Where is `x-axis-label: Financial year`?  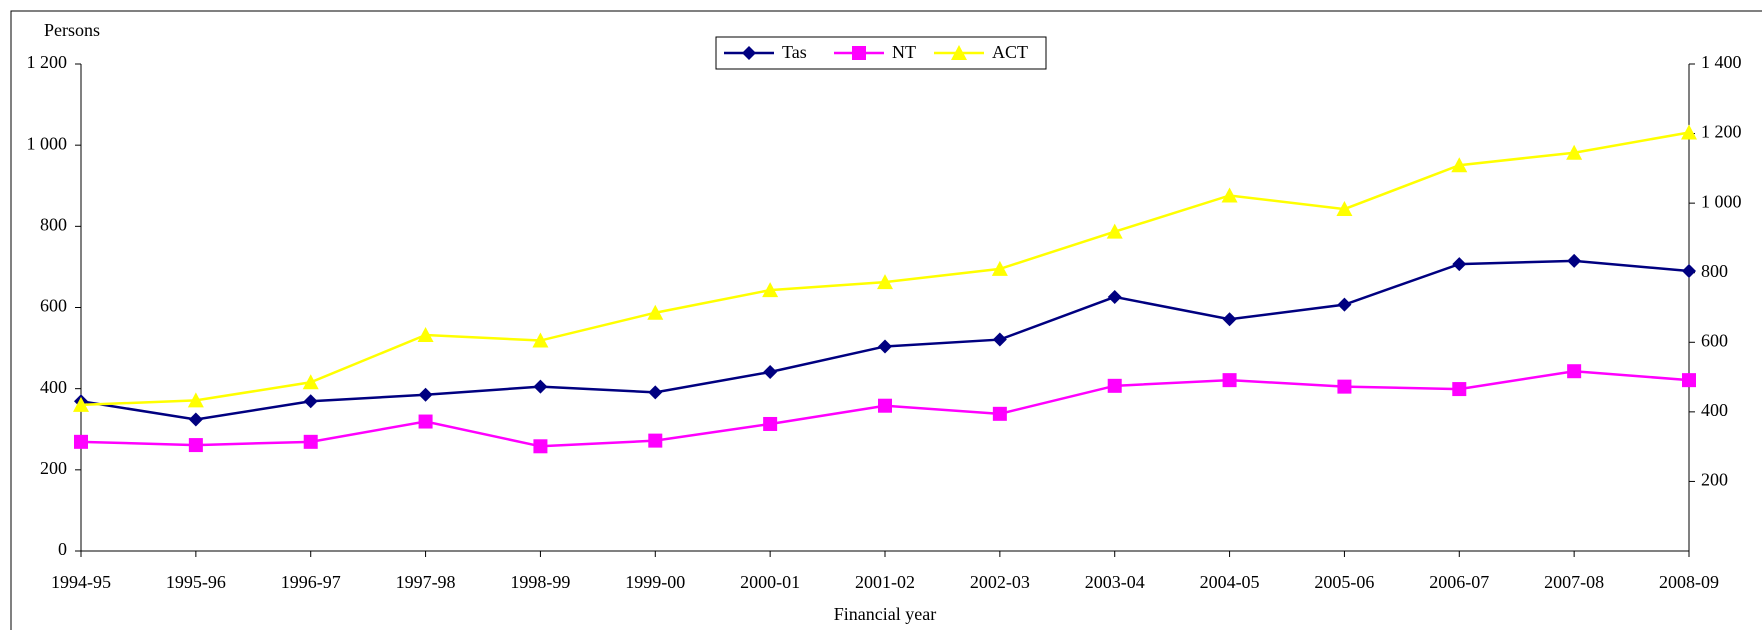
x-axis-label: Financial year is located at coordinates (885, 614).